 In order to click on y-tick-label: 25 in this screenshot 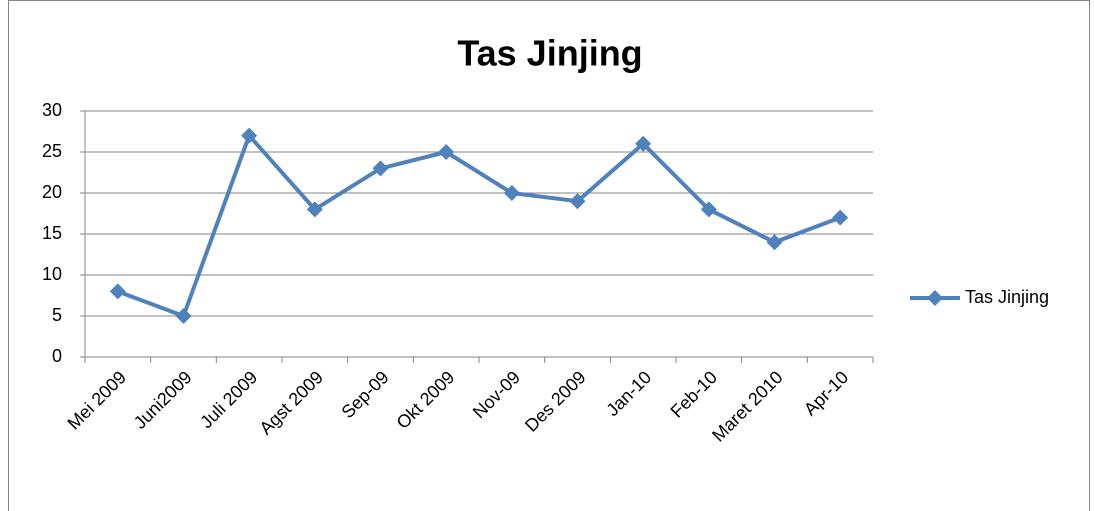, I will do `click(52, 151)`.